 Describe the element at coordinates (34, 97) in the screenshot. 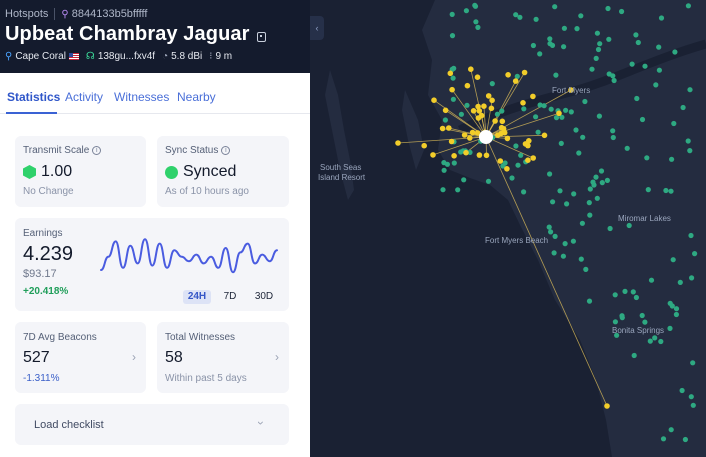

I see `tab-statistics: Statistics` at that location.